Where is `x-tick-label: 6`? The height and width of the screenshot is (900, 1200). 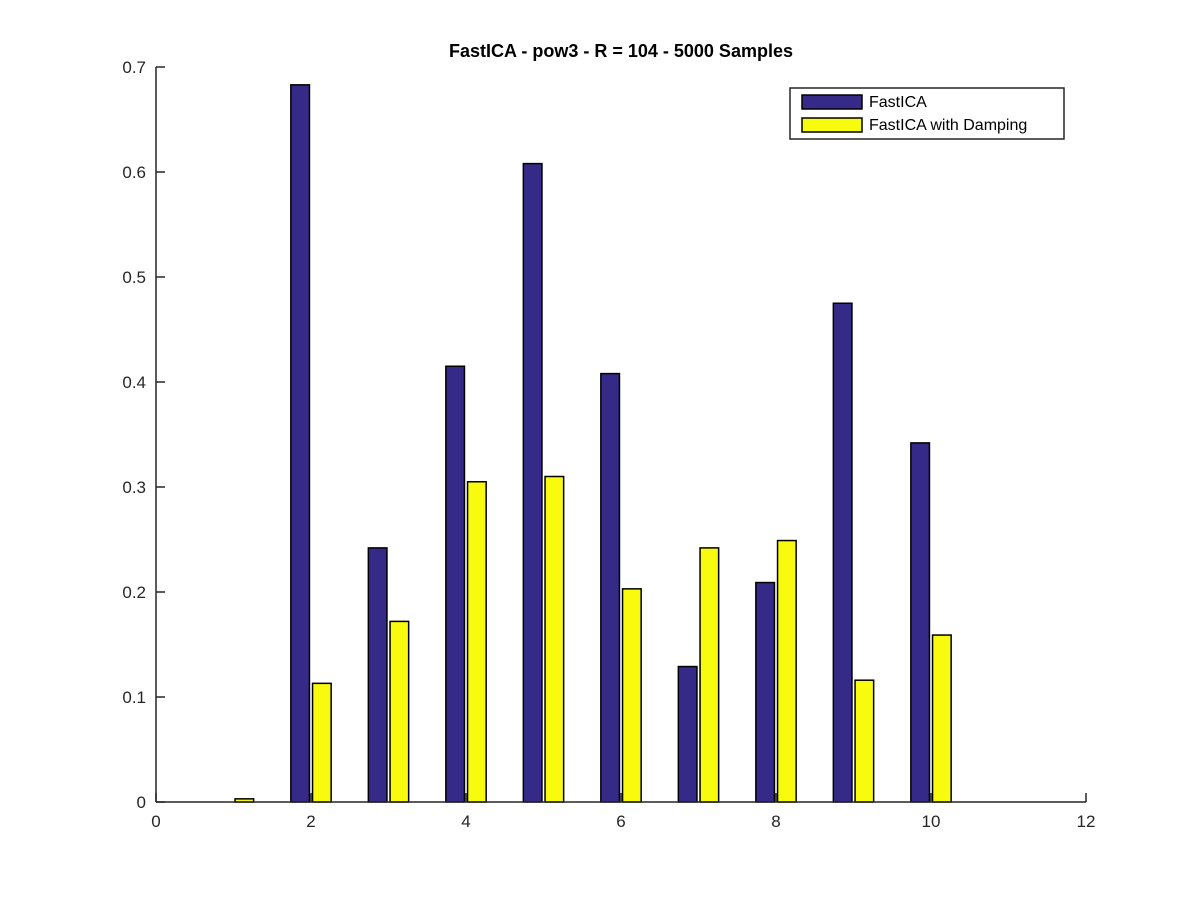 x-tick-label: 6 is located at coordinates (620, 821).